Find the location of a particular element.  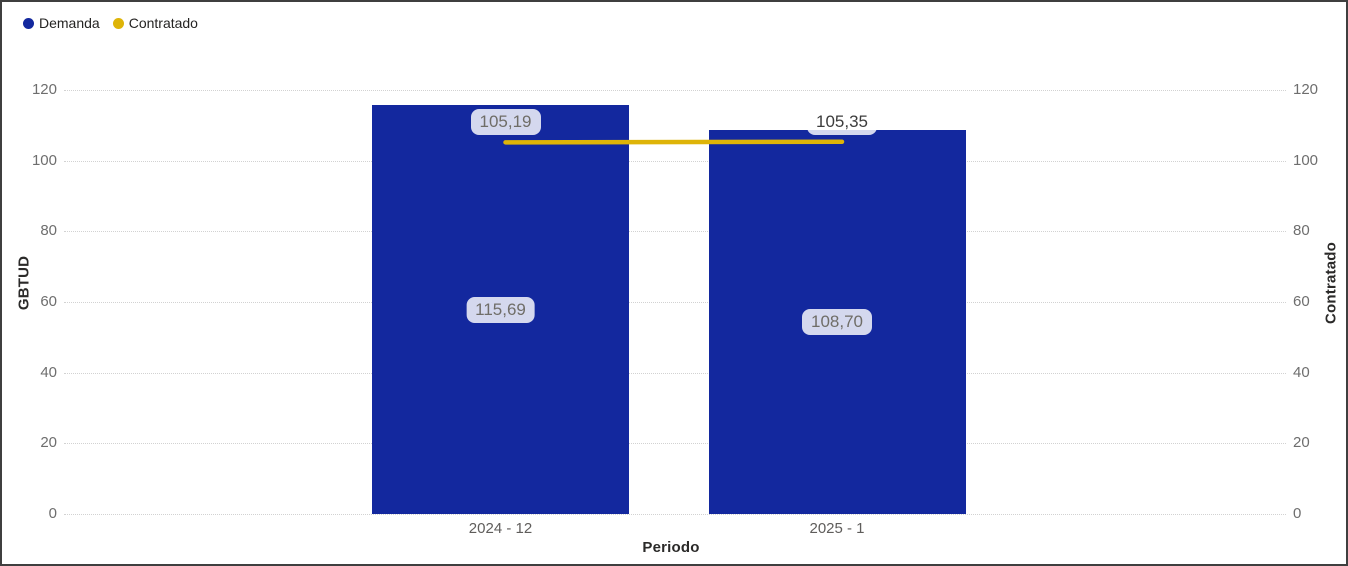

y-axis-left-tick-label: 20 is located at coordinates (48, 443).